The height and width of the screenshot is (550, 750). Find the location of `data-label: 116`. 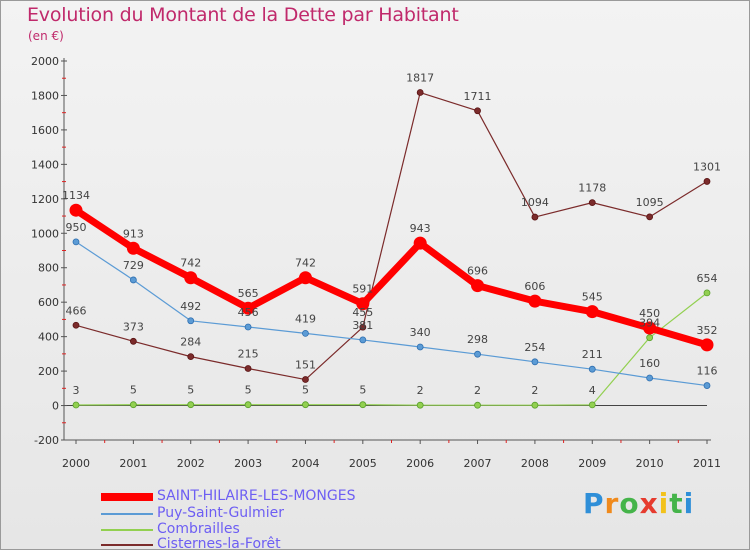

data-label: 116 is located at coordinates (707, 371).